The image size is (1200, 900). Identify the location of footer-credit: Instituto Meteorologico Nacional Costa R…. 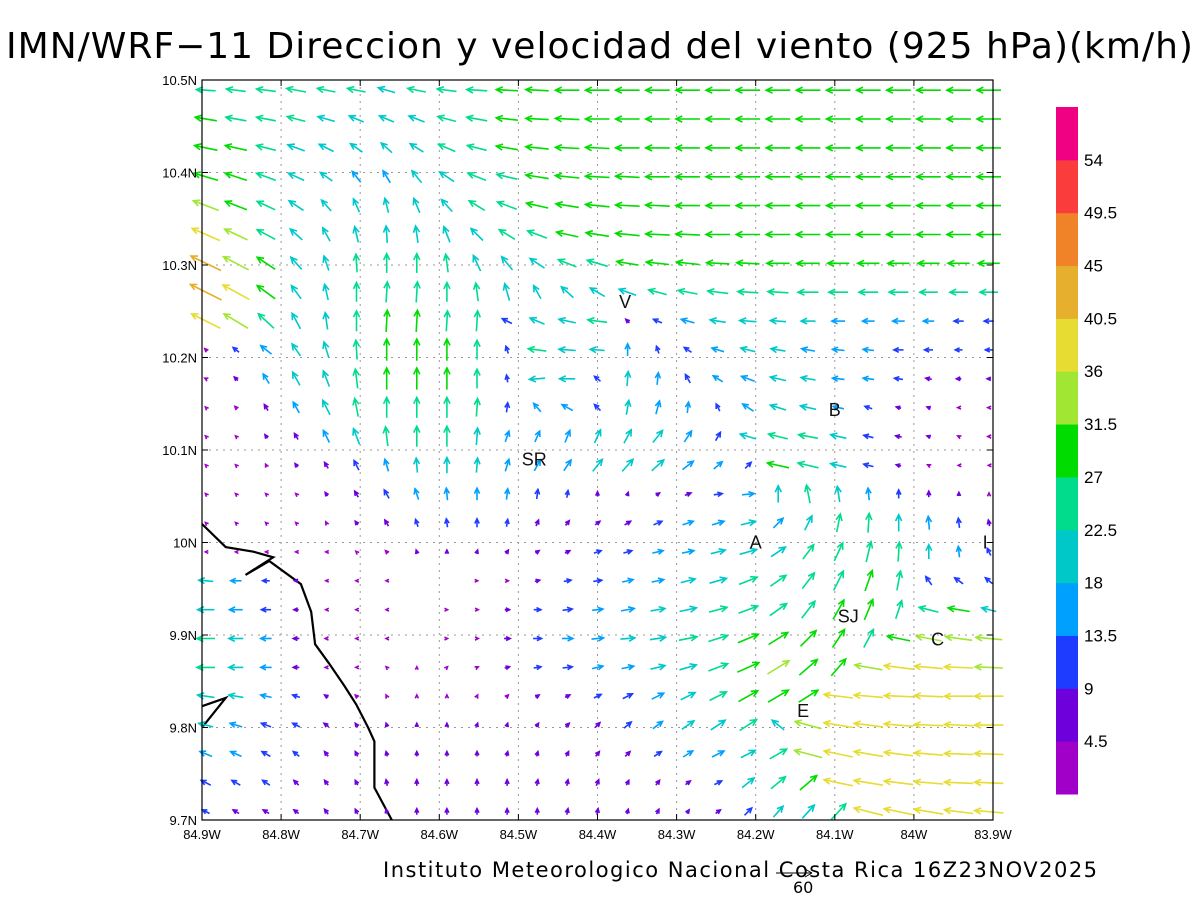
(741, 870).